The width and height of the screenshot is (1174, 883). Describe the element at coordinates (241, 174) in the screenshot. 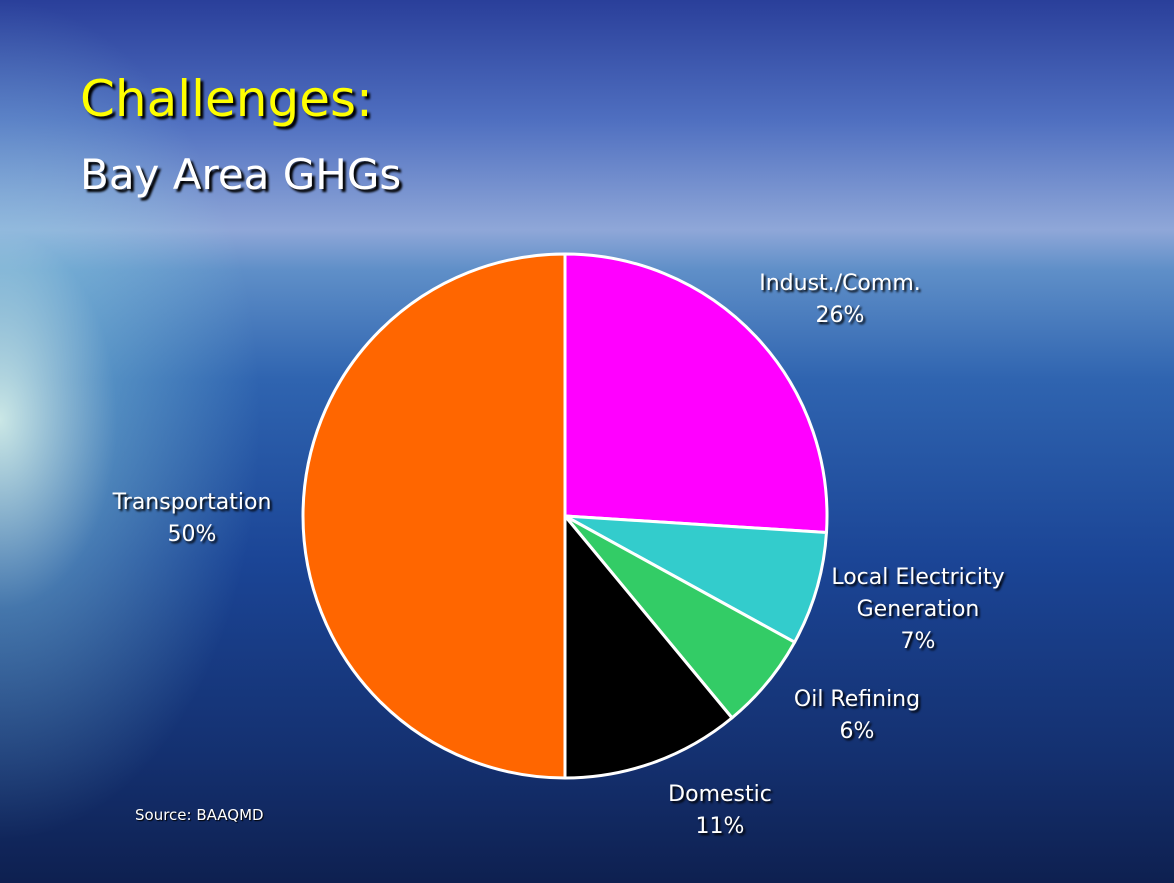

I see `chart-subtitle: Bay Area GHGs` at that location.